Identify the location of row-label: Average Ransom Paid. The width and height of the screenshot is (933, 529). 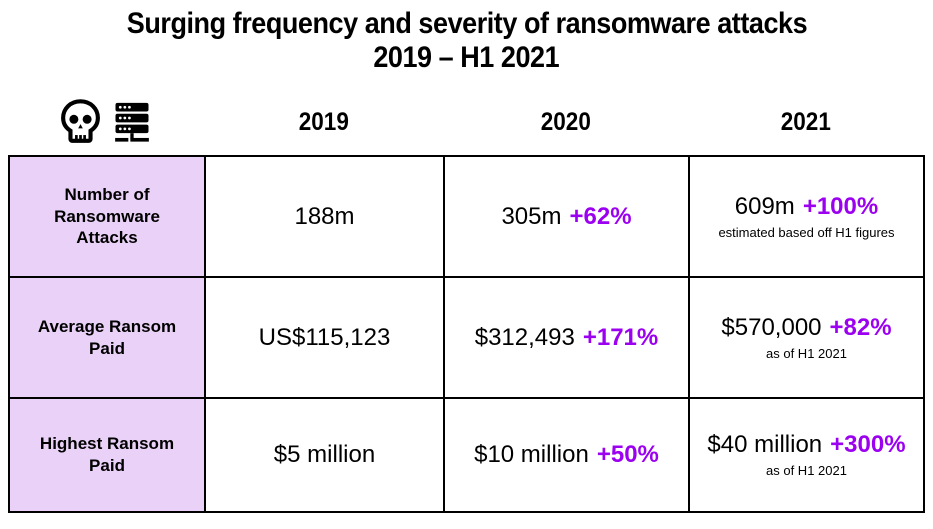
(107, 337).